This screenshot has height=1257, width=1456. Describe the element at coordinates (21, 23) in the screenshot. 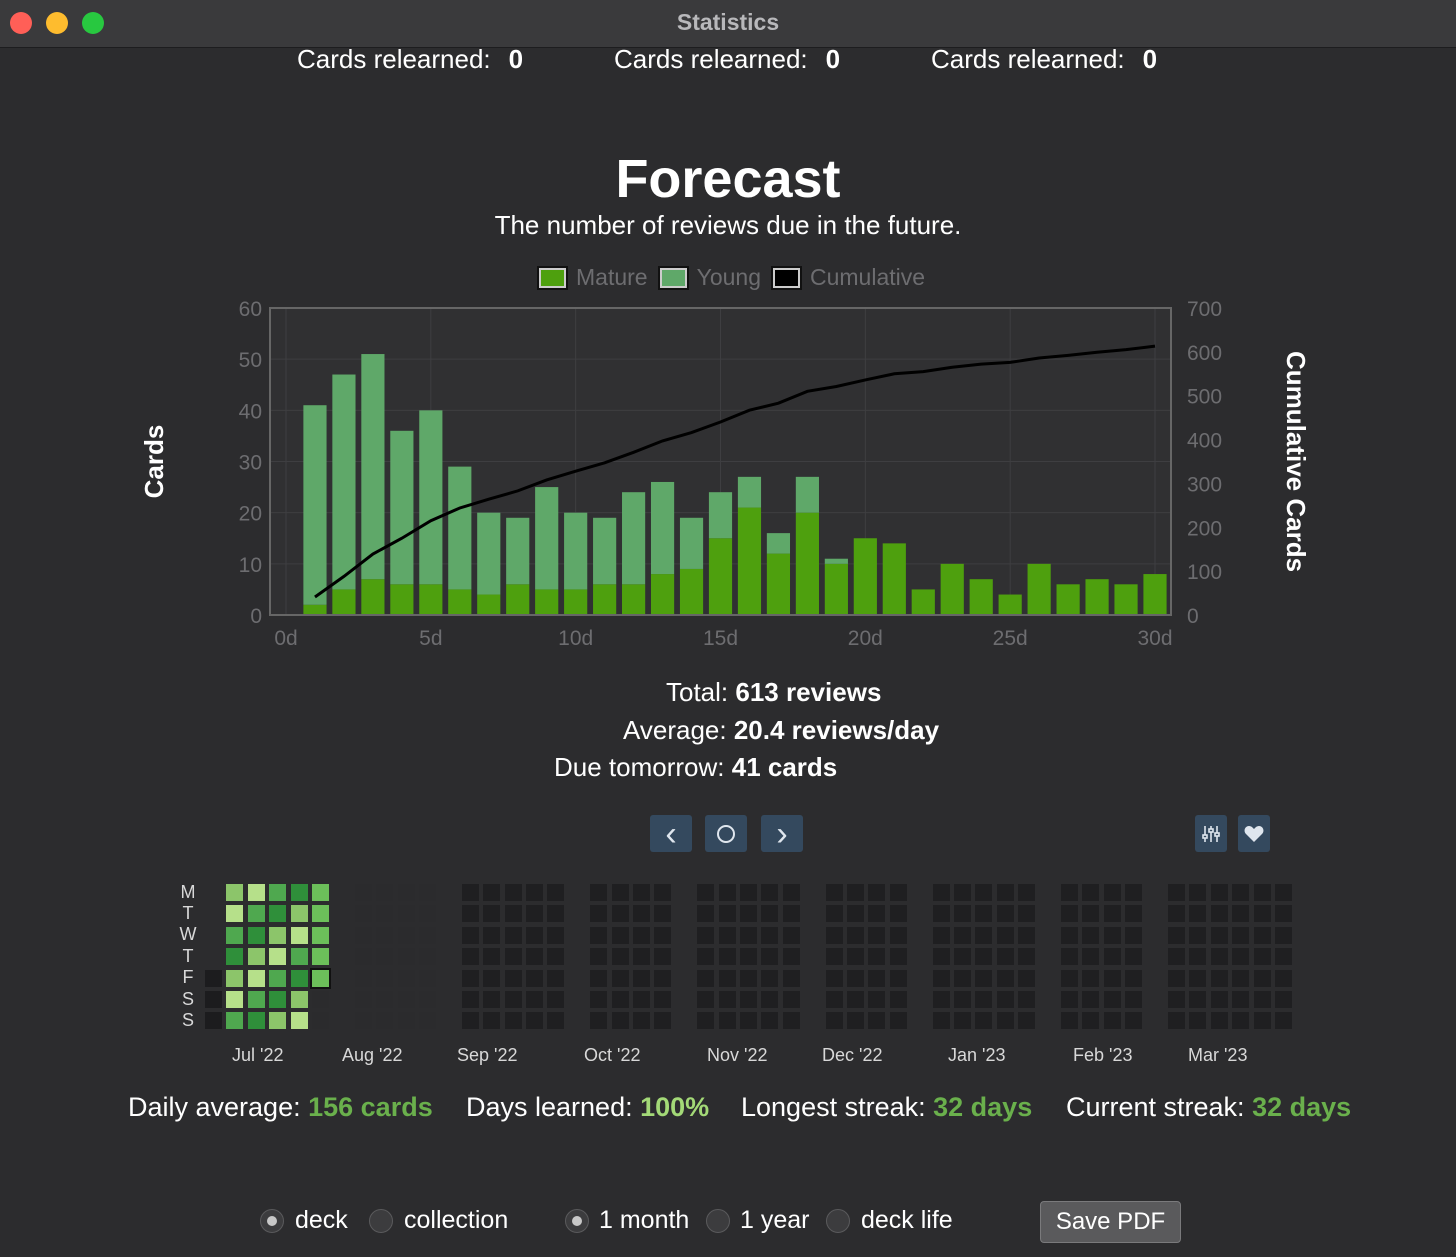

I see `close-window-button` at that location.